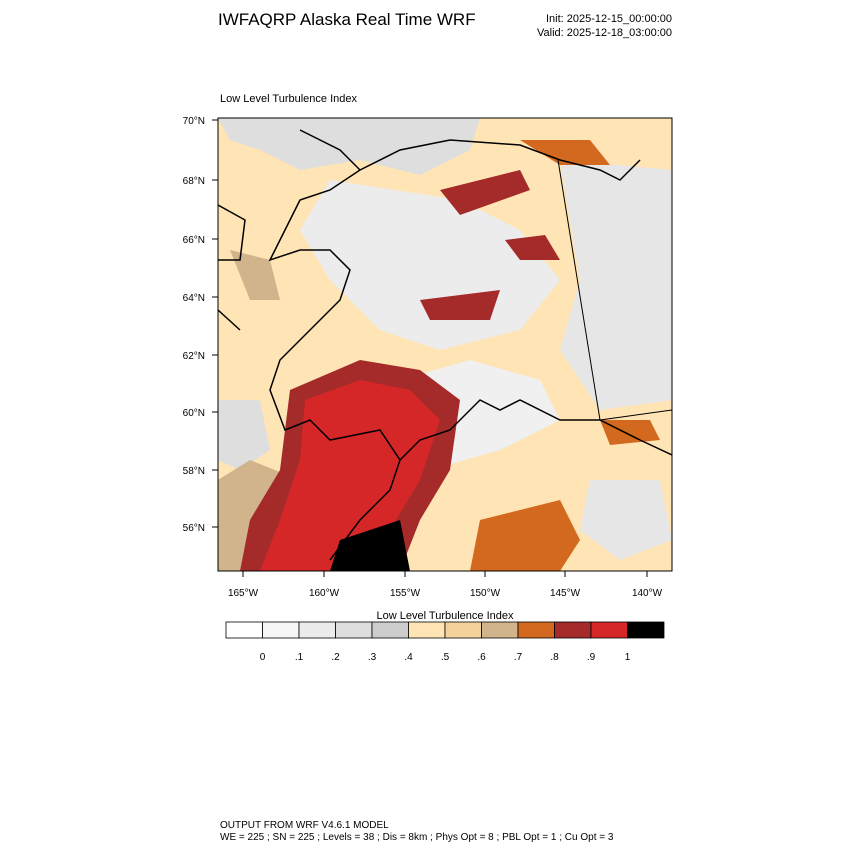 The image size is (850, 850). What do you see at coordinates (304, 825) in the screenshot?
I see `footer-line: OUTPUT FROM WRF V4.6.1 MODEL` at bounding box center [304, 825].